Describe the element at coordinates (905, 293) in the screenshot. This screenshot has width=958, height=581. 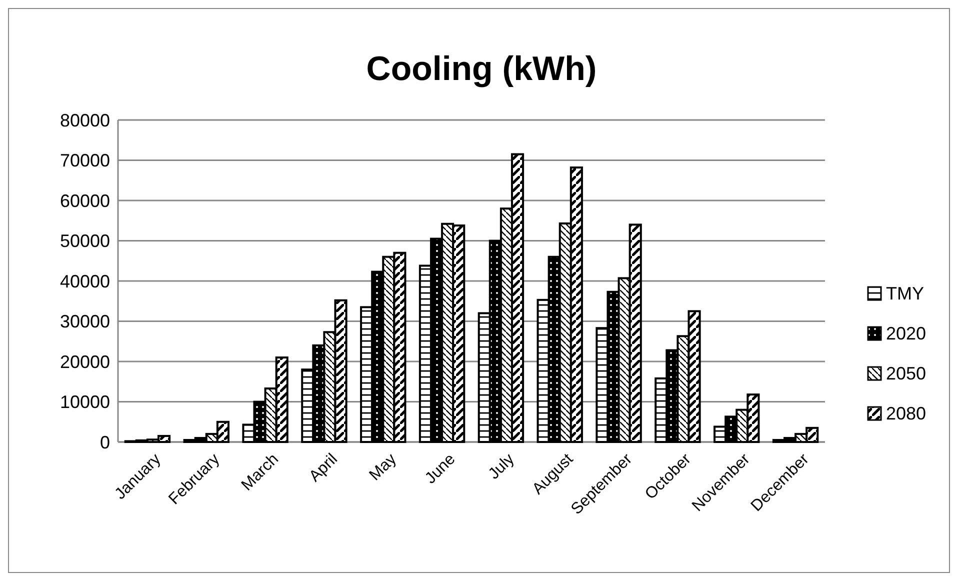
I see `legend-label: TMY` at that location.